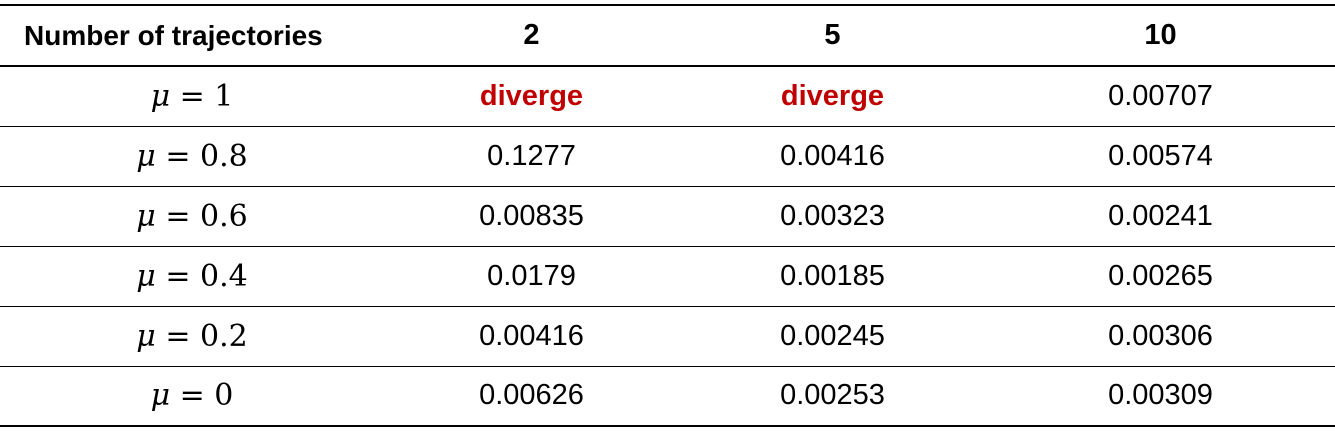 The image size is (1335, 445). I want to click on mu-value: = 0.6, so click(201, 216).